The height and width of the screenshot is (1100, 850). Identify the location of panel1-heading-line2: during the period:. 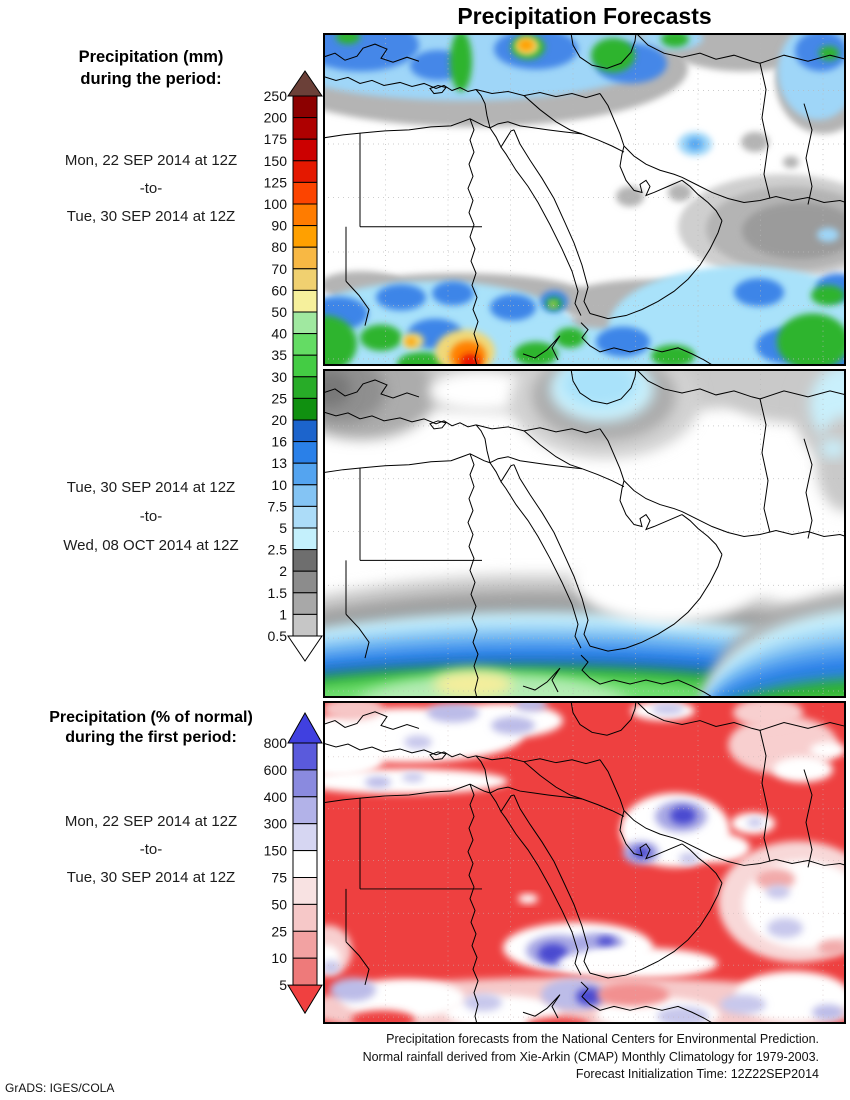
(151, 79).